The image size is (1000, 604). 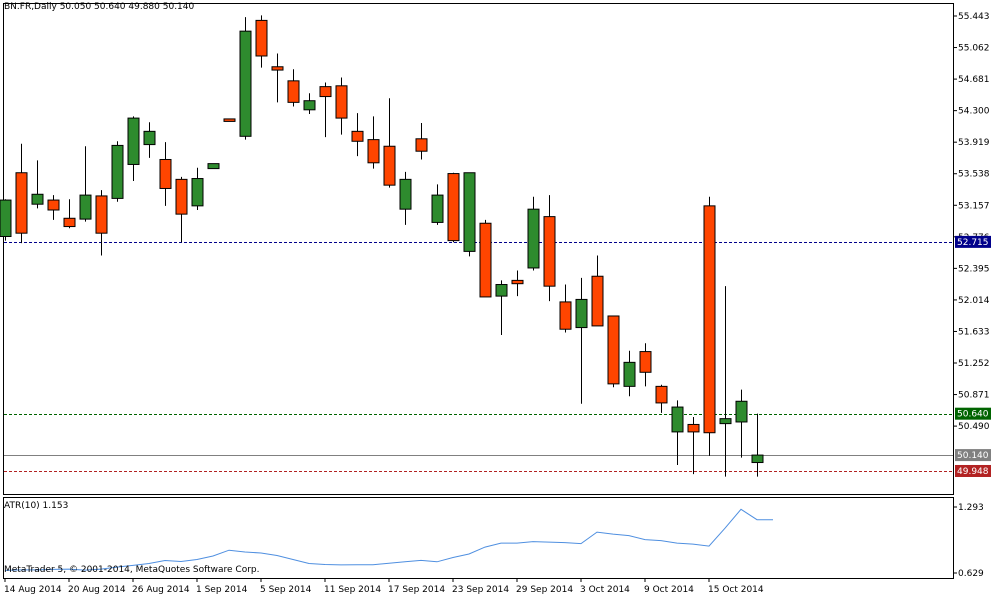 What do you see at coordinates (974, 175) in the screenshot?
I see `price-tick-label: 53.538` at bounding box center [974, 175].